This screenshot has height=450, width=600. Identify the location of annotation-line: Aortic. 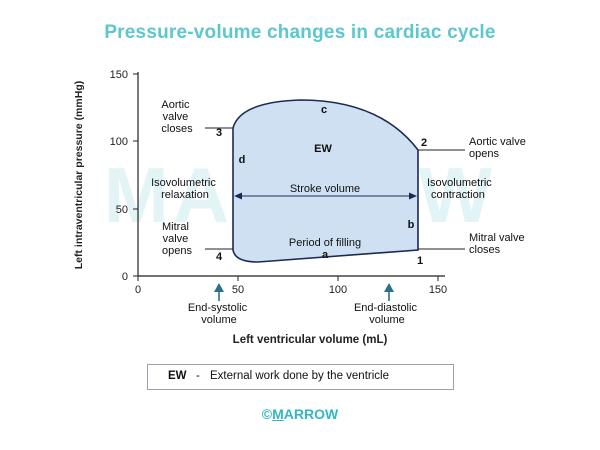
(175, 105).